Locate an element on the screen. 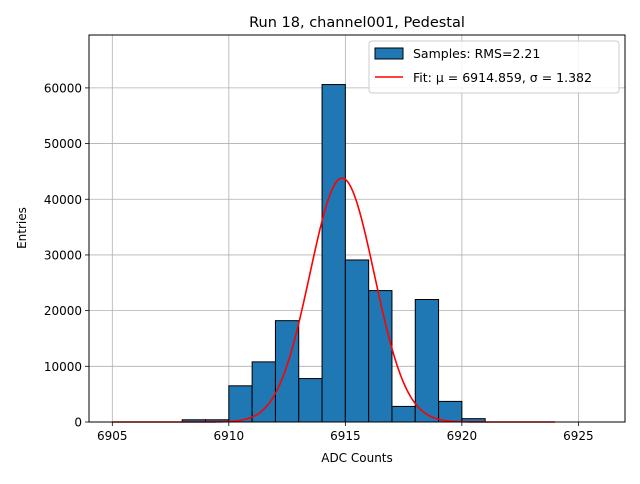  y-tick-label: 10000 is located at coordinates (63, 367).